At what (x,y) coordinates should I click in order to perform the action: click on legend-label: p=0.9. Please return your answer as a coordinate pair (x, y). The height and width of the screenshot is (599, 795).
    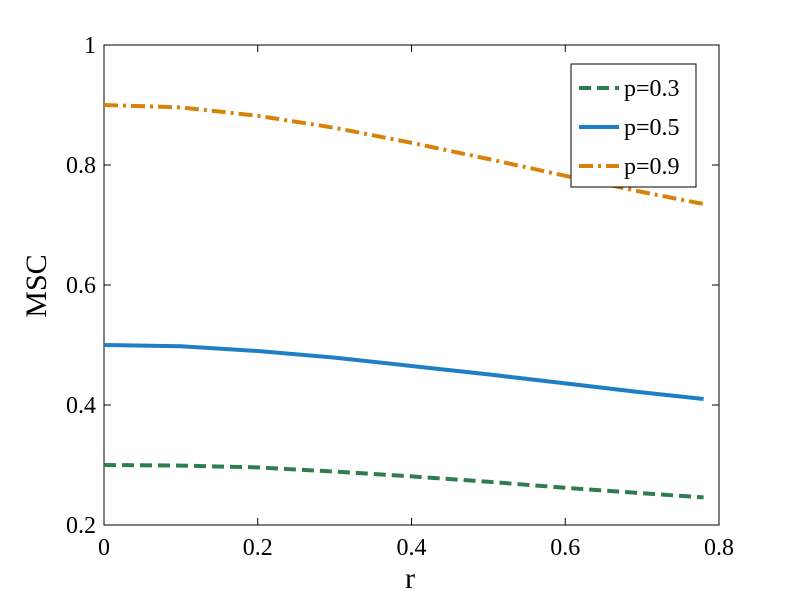
    Looking at the image, I should click on (652, 167).